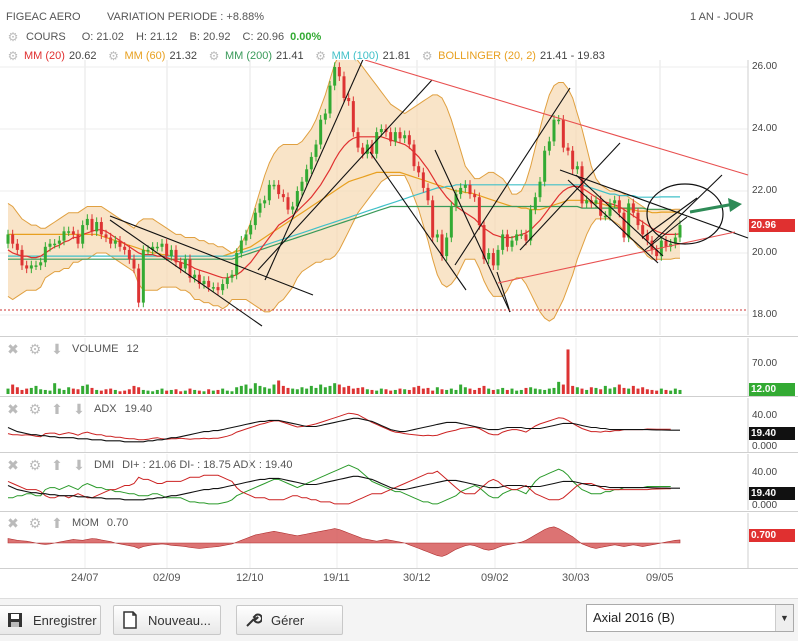  Describe the element at coordinates (290, 56) in the screenshot. I see `legend-mm200-val: 21.41` at that location.